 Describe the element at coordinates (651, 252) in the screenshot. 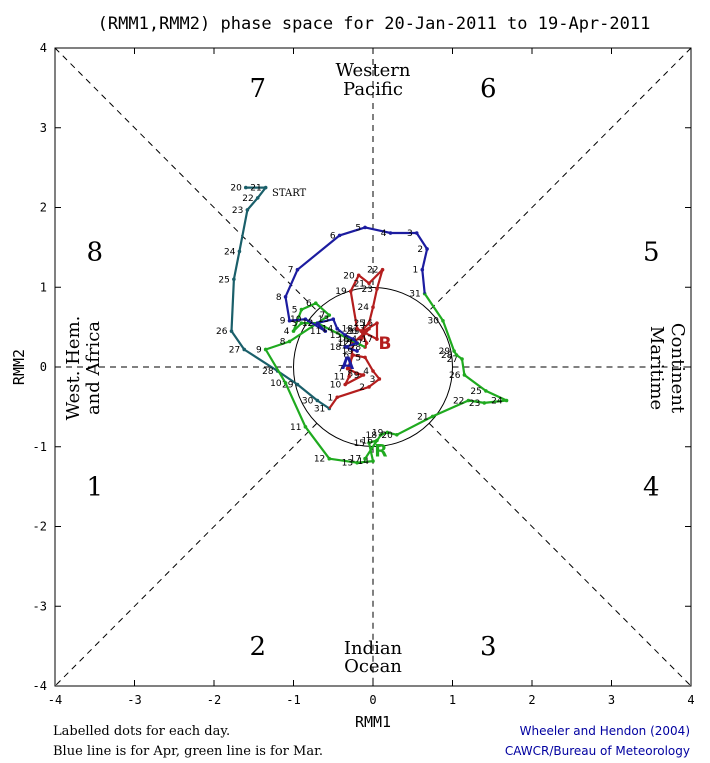

I see `phase-number-5: 5` at that location.